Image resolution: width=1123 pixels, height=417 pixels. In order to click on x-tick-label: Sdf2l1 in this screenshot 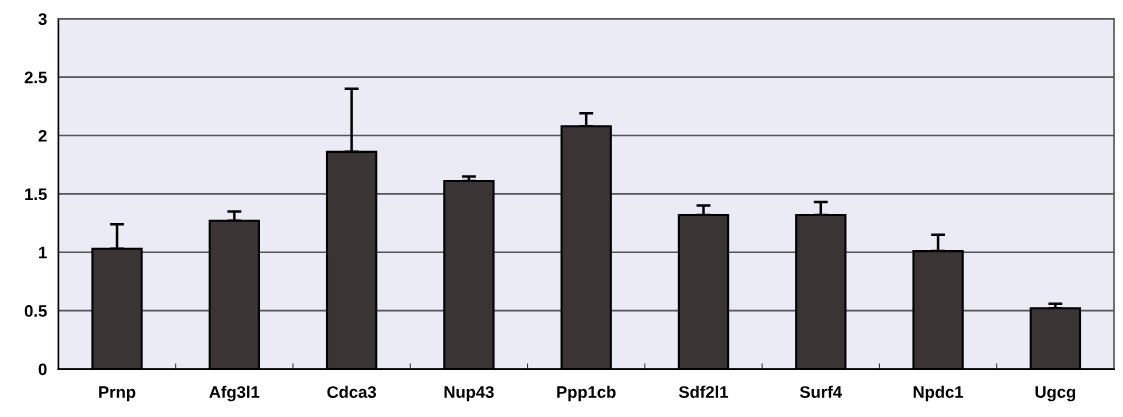, I will do `click(703, 391)`.